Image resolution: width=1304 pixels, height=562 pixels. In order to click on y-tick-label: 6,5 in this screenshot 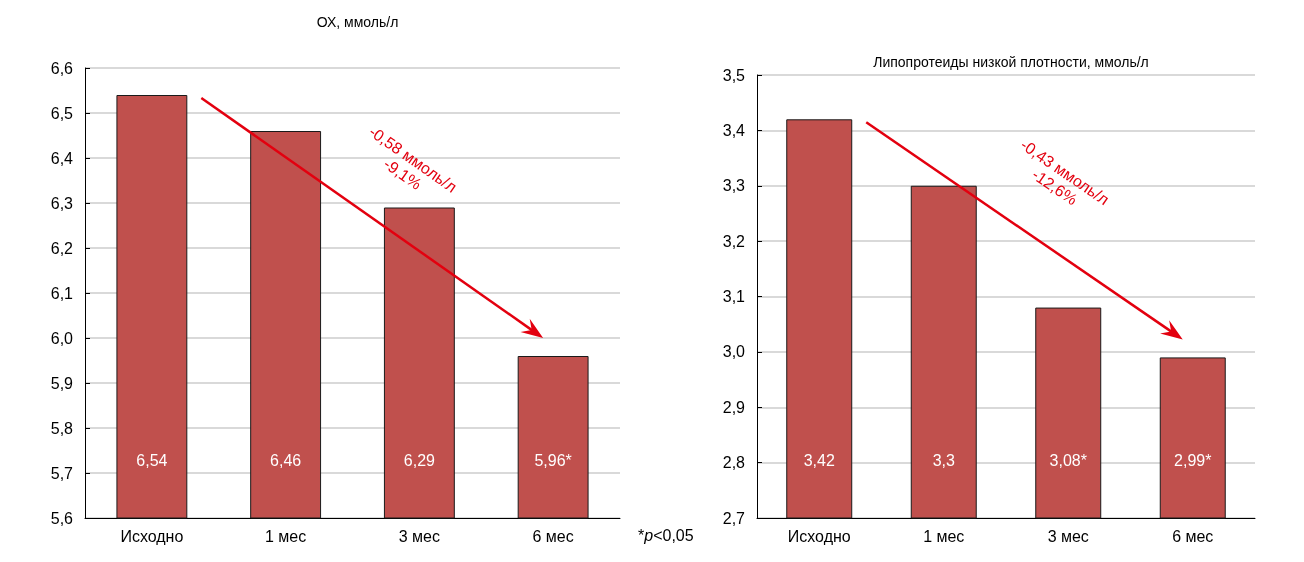, I will do `click(62, 113)`.